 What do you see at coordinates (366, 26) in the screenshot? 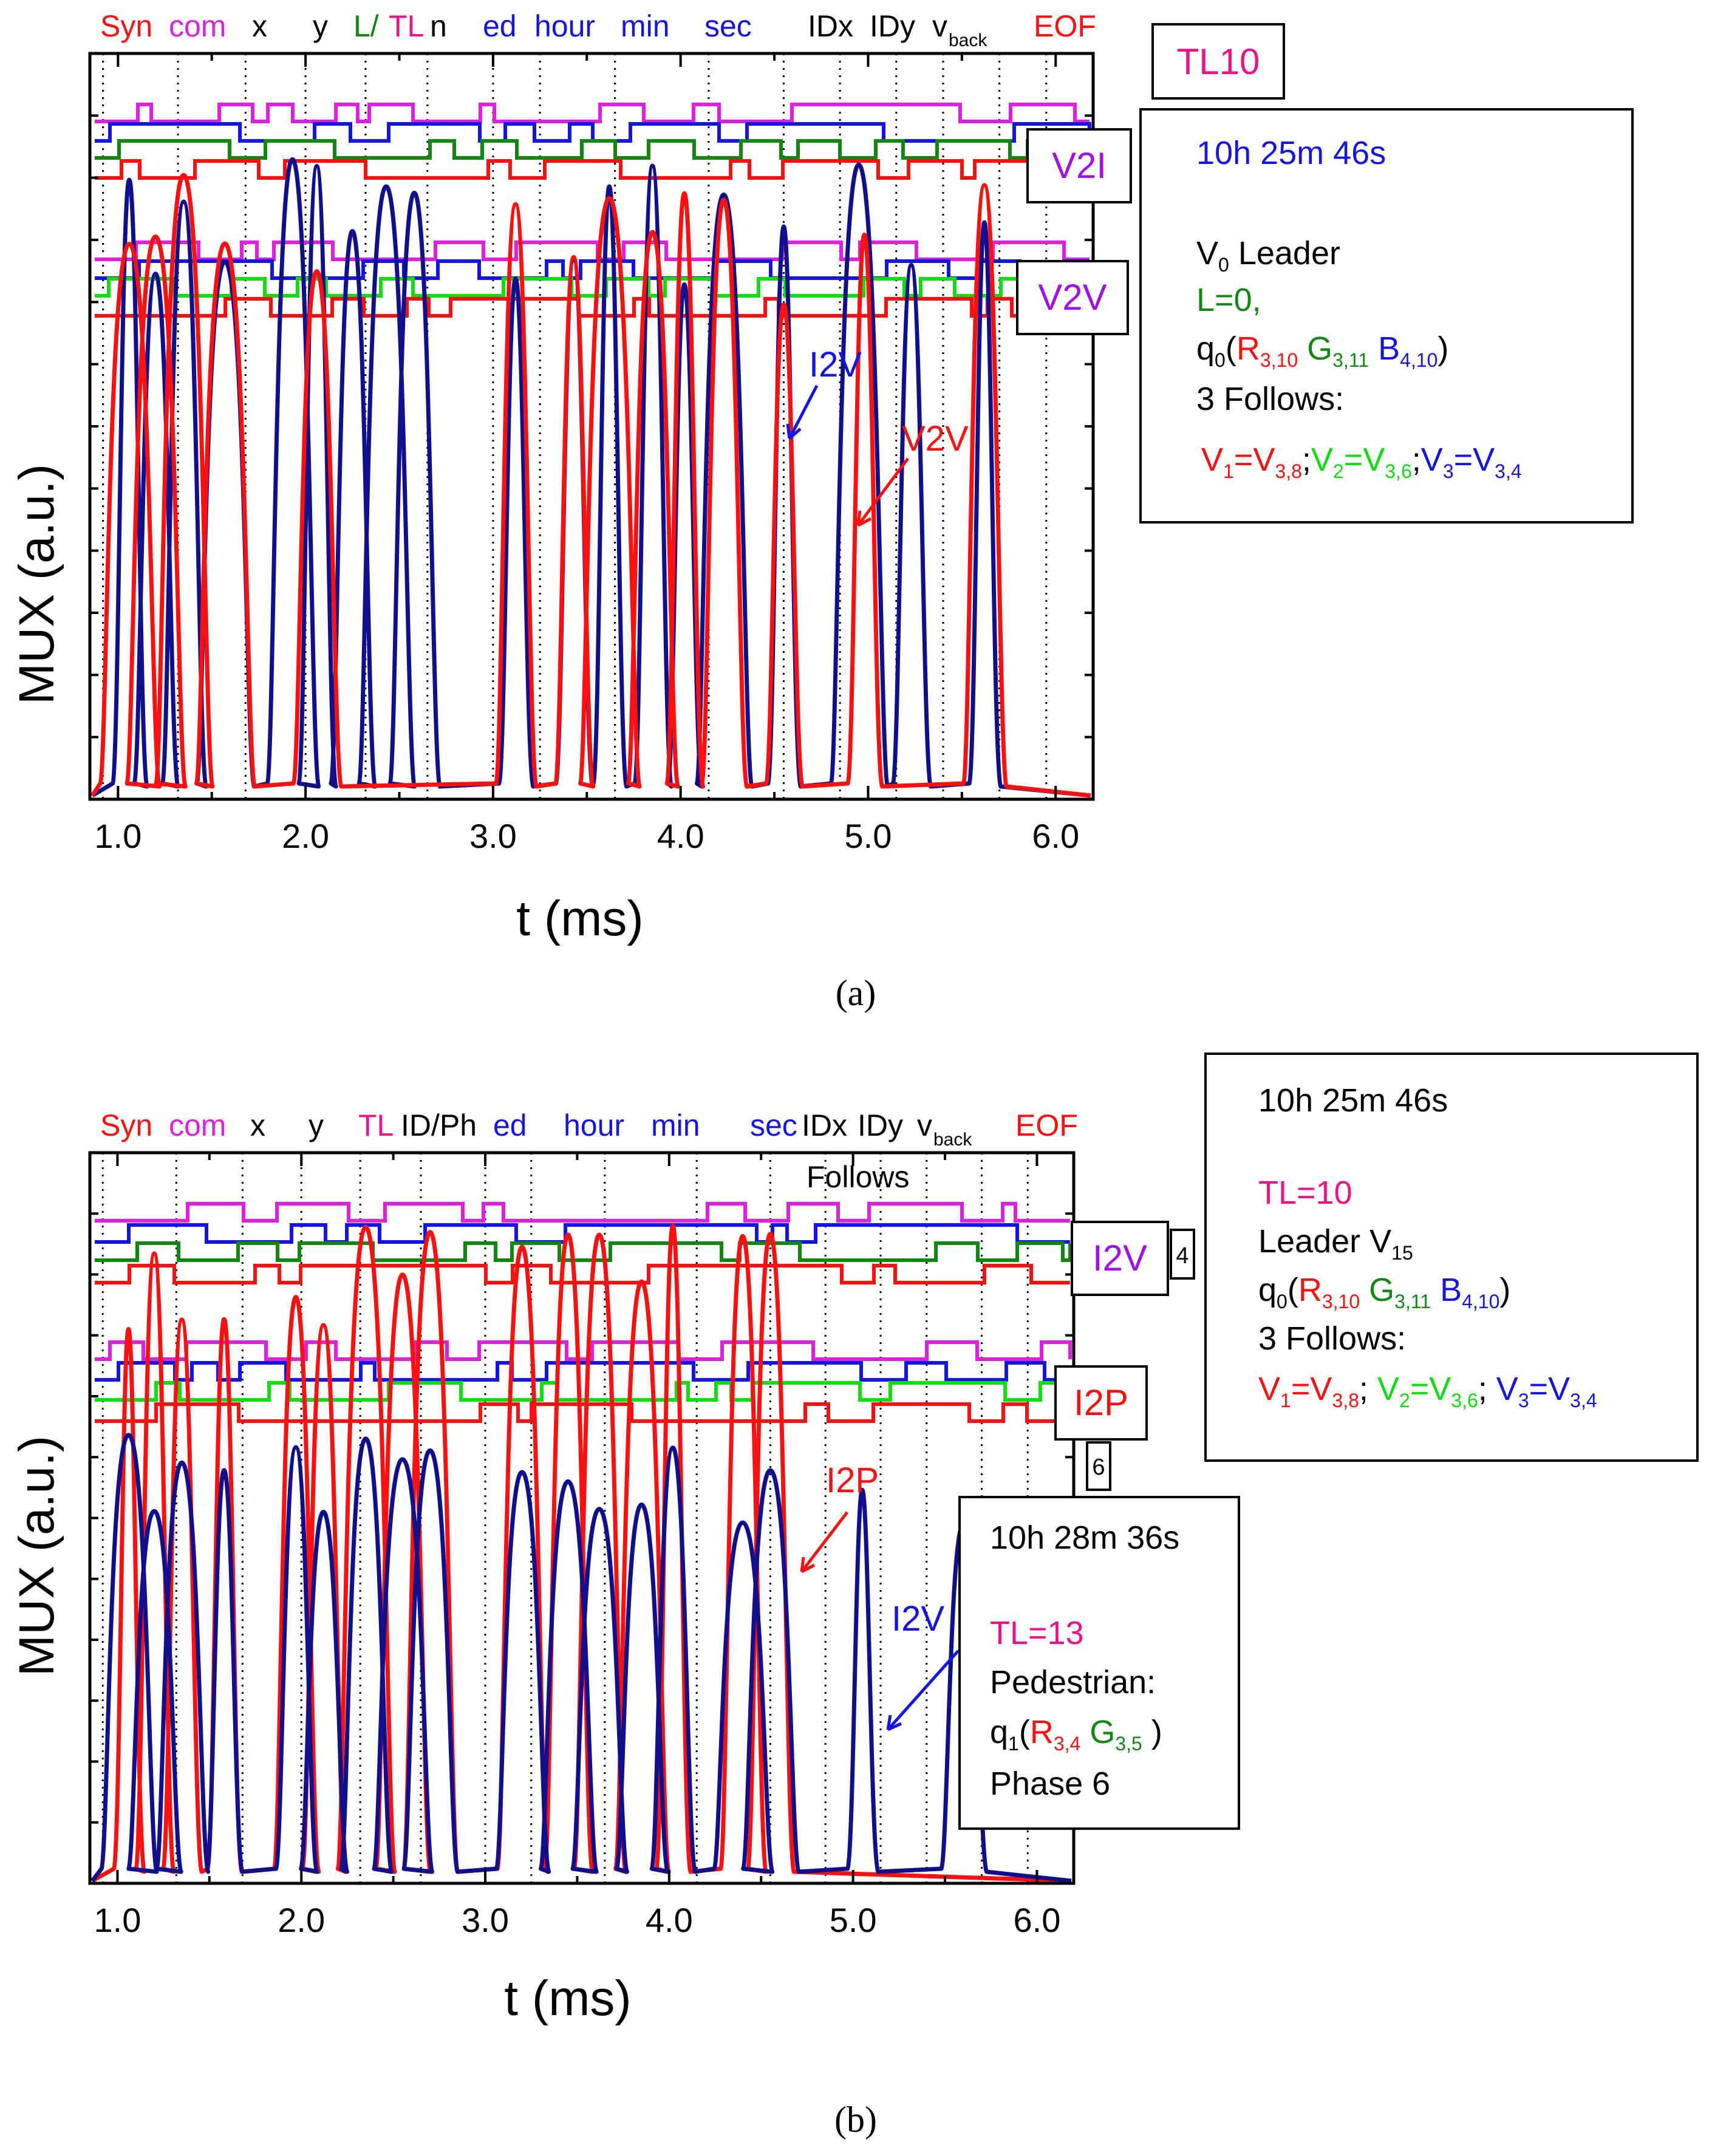
I see `a-field-l: L/` at bounding box center [366, 26].